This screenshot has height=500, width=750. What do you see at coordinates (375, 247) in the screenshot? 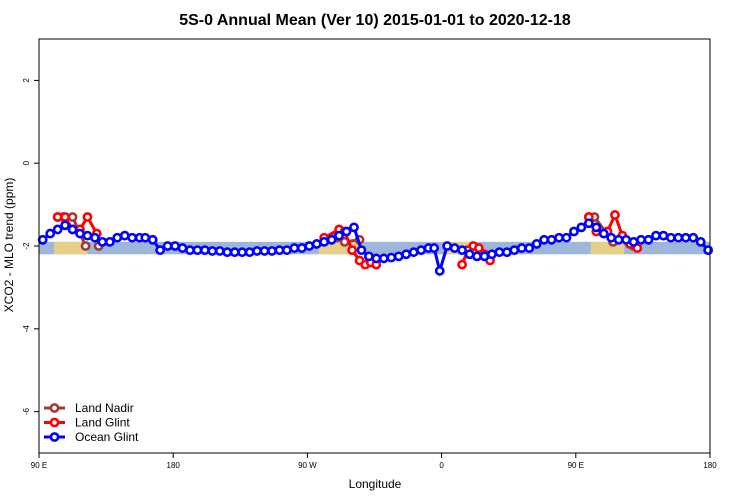
I see `series-ocean-glint` at bounding box center [375, 247].